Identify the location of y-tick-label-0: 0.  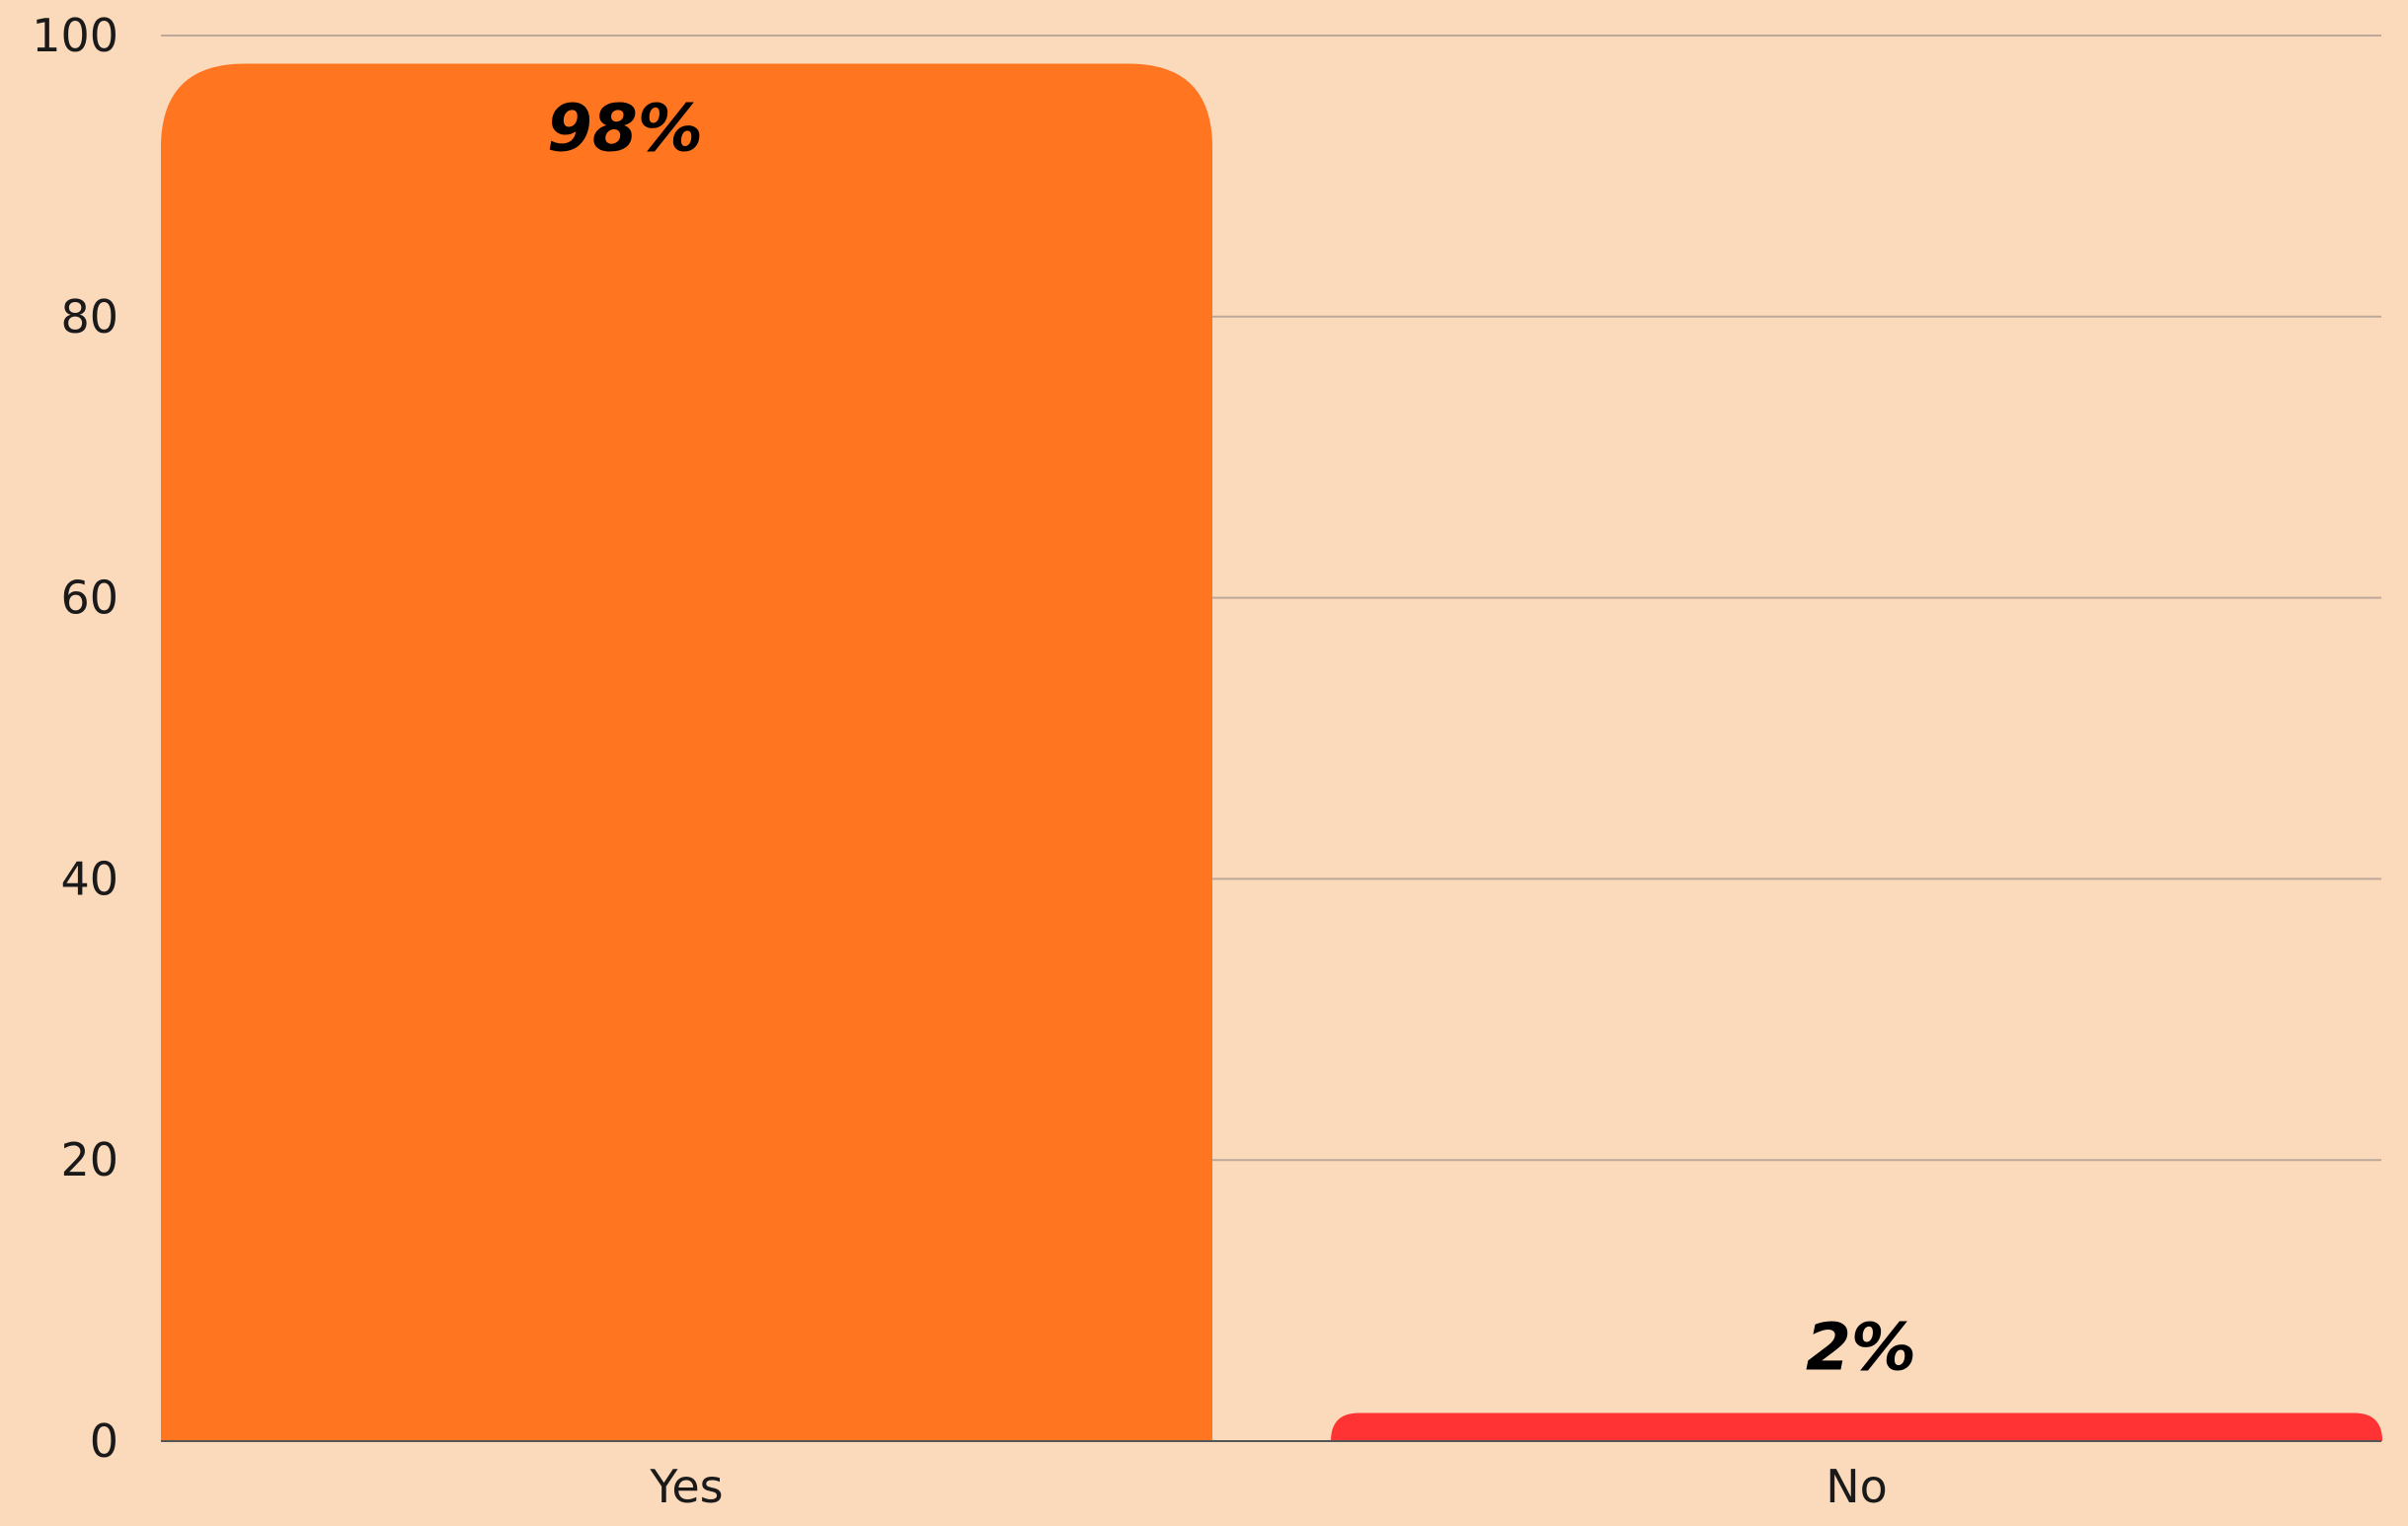
(104, 1441).